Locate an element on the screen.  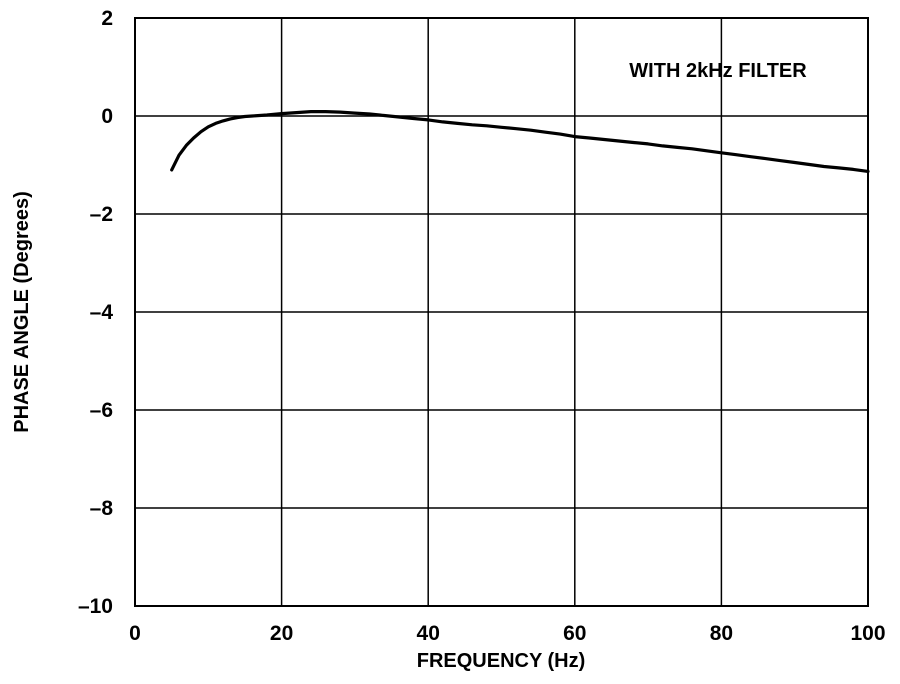
x-tick-labels: 0 20 40 60 80 100 is located at coordinates (507, 633).